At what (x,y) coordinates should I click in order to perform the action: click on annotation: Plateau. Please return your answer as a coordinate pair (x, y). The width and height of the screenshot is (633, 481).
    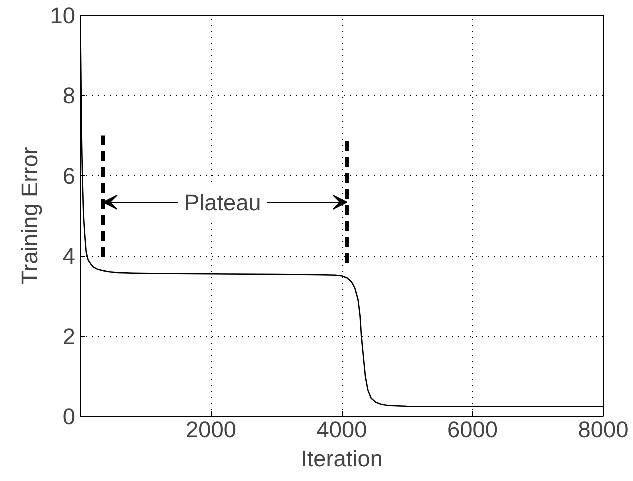
    Looking at the image, I should click on (223, 202).